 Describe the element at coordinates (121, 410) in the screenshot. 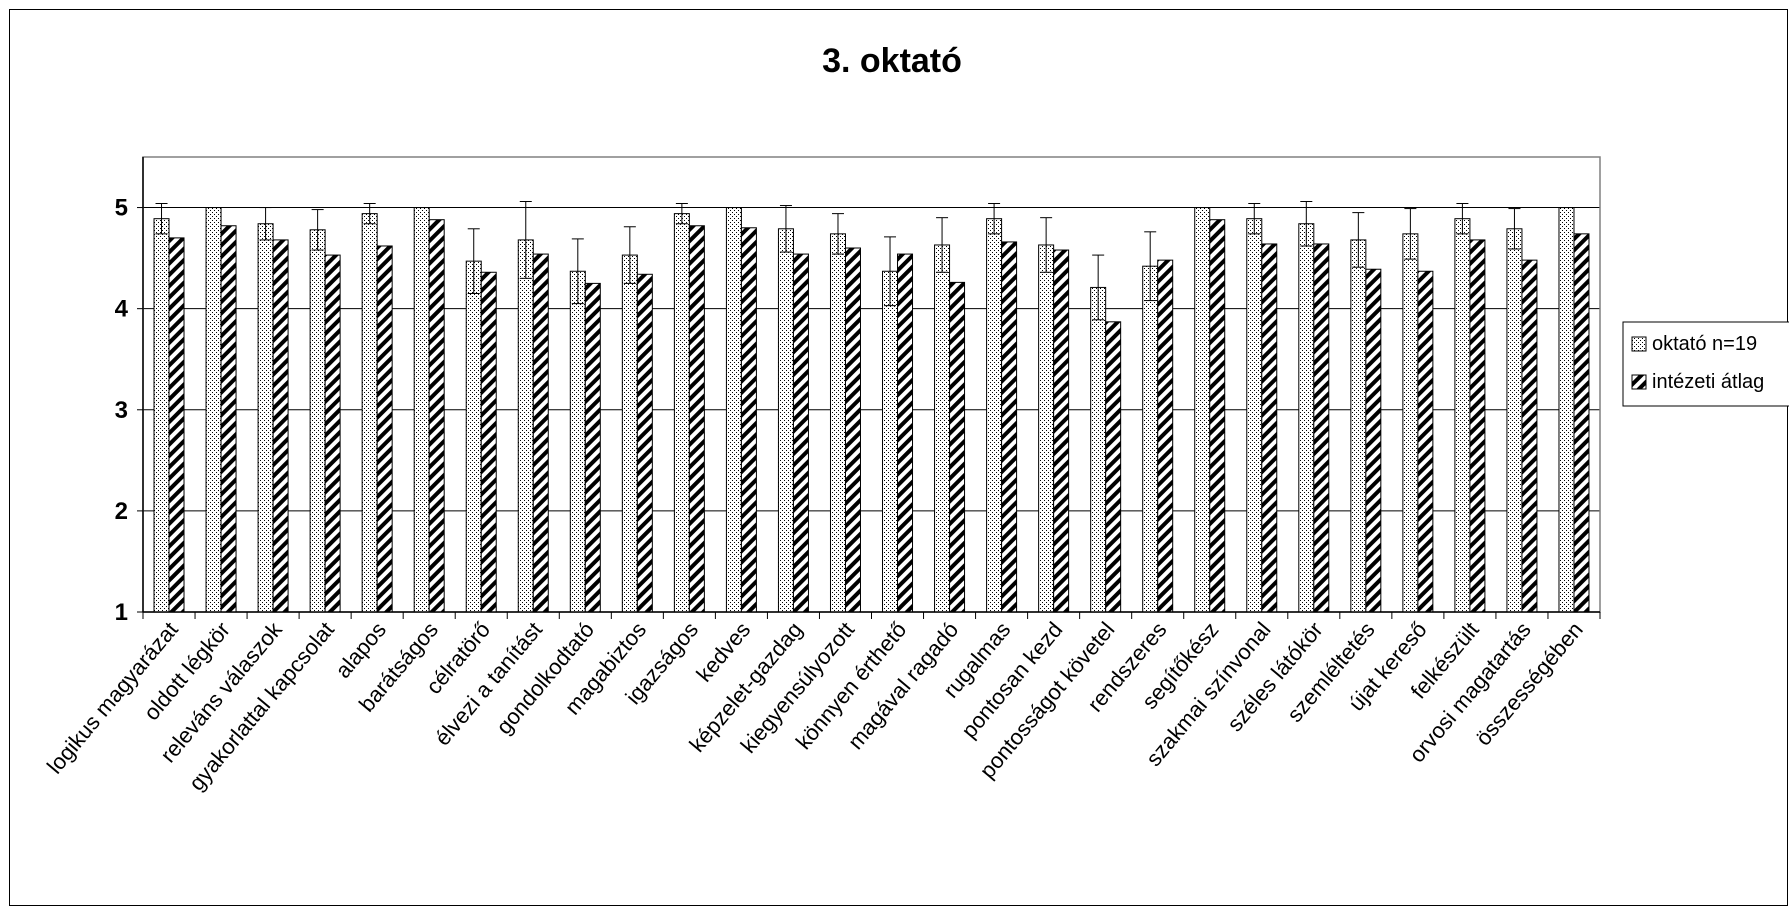

I see `y-tick-label: 3` at that location.